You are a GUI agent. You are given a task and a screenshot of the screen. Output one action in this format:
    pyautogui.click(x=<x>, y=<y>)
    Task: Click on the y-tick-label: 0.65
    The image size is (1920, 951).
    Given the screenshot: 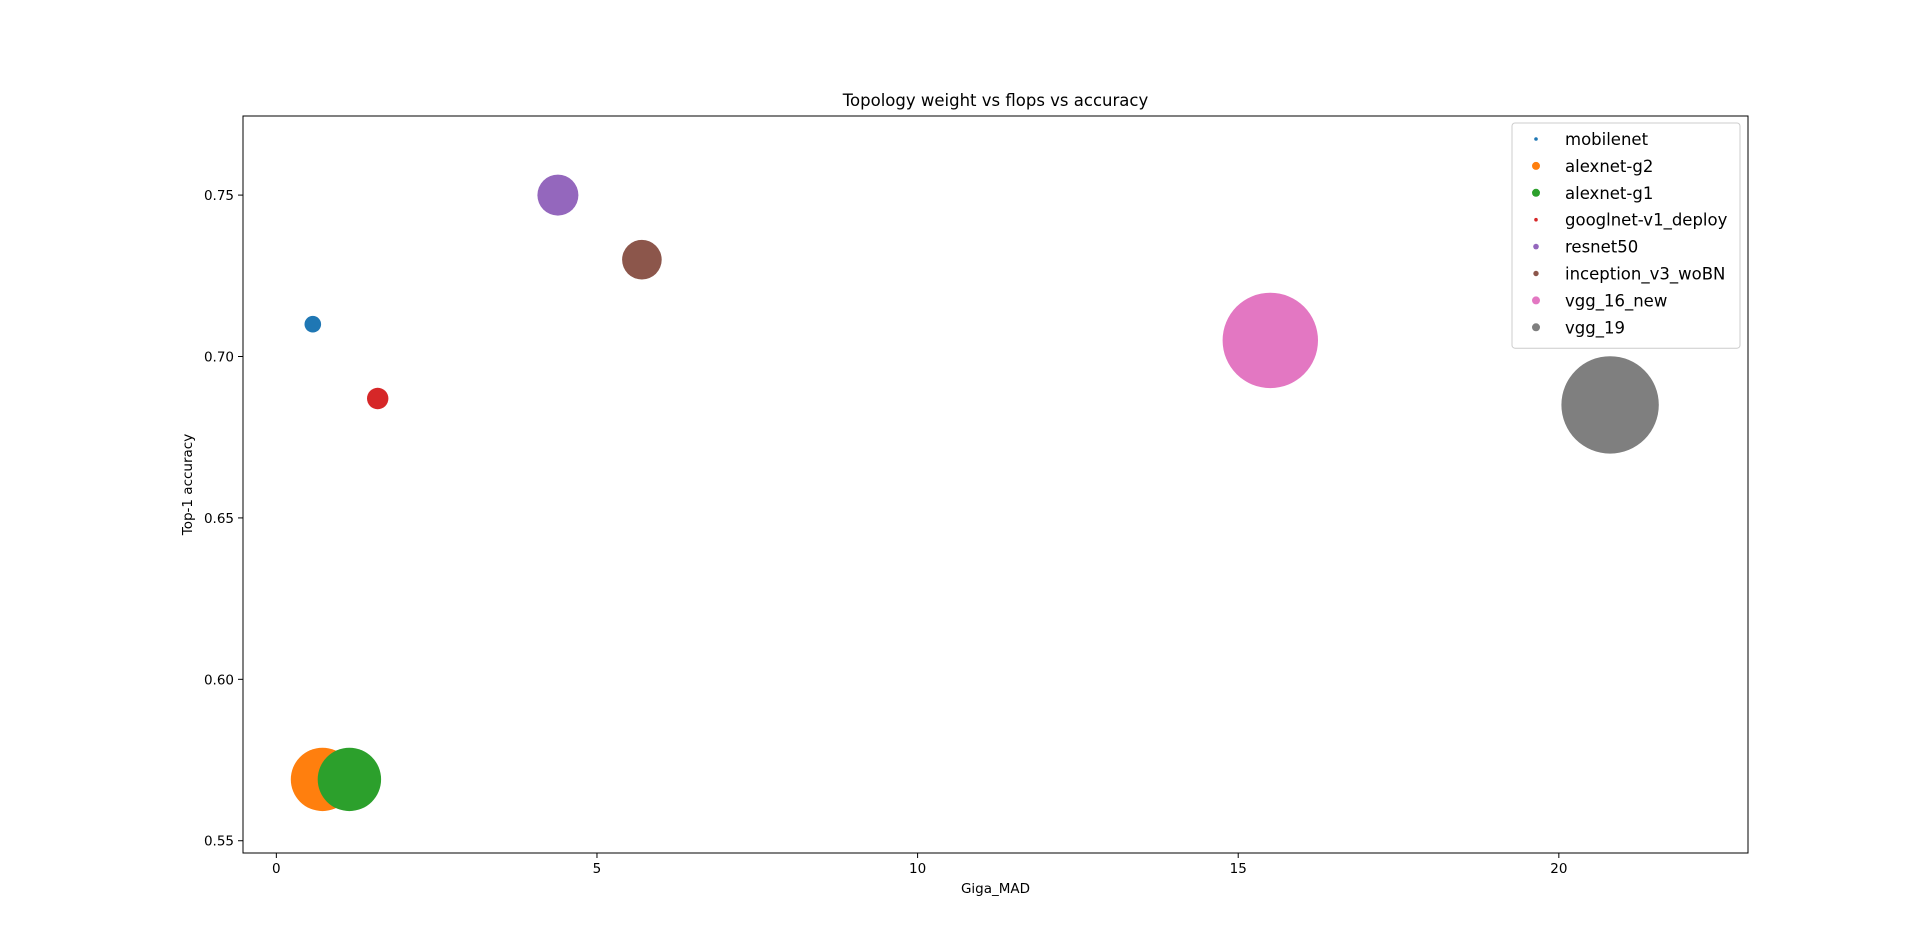 What is the action you would take?
    pyautogui.click(x=219, y=519)
    